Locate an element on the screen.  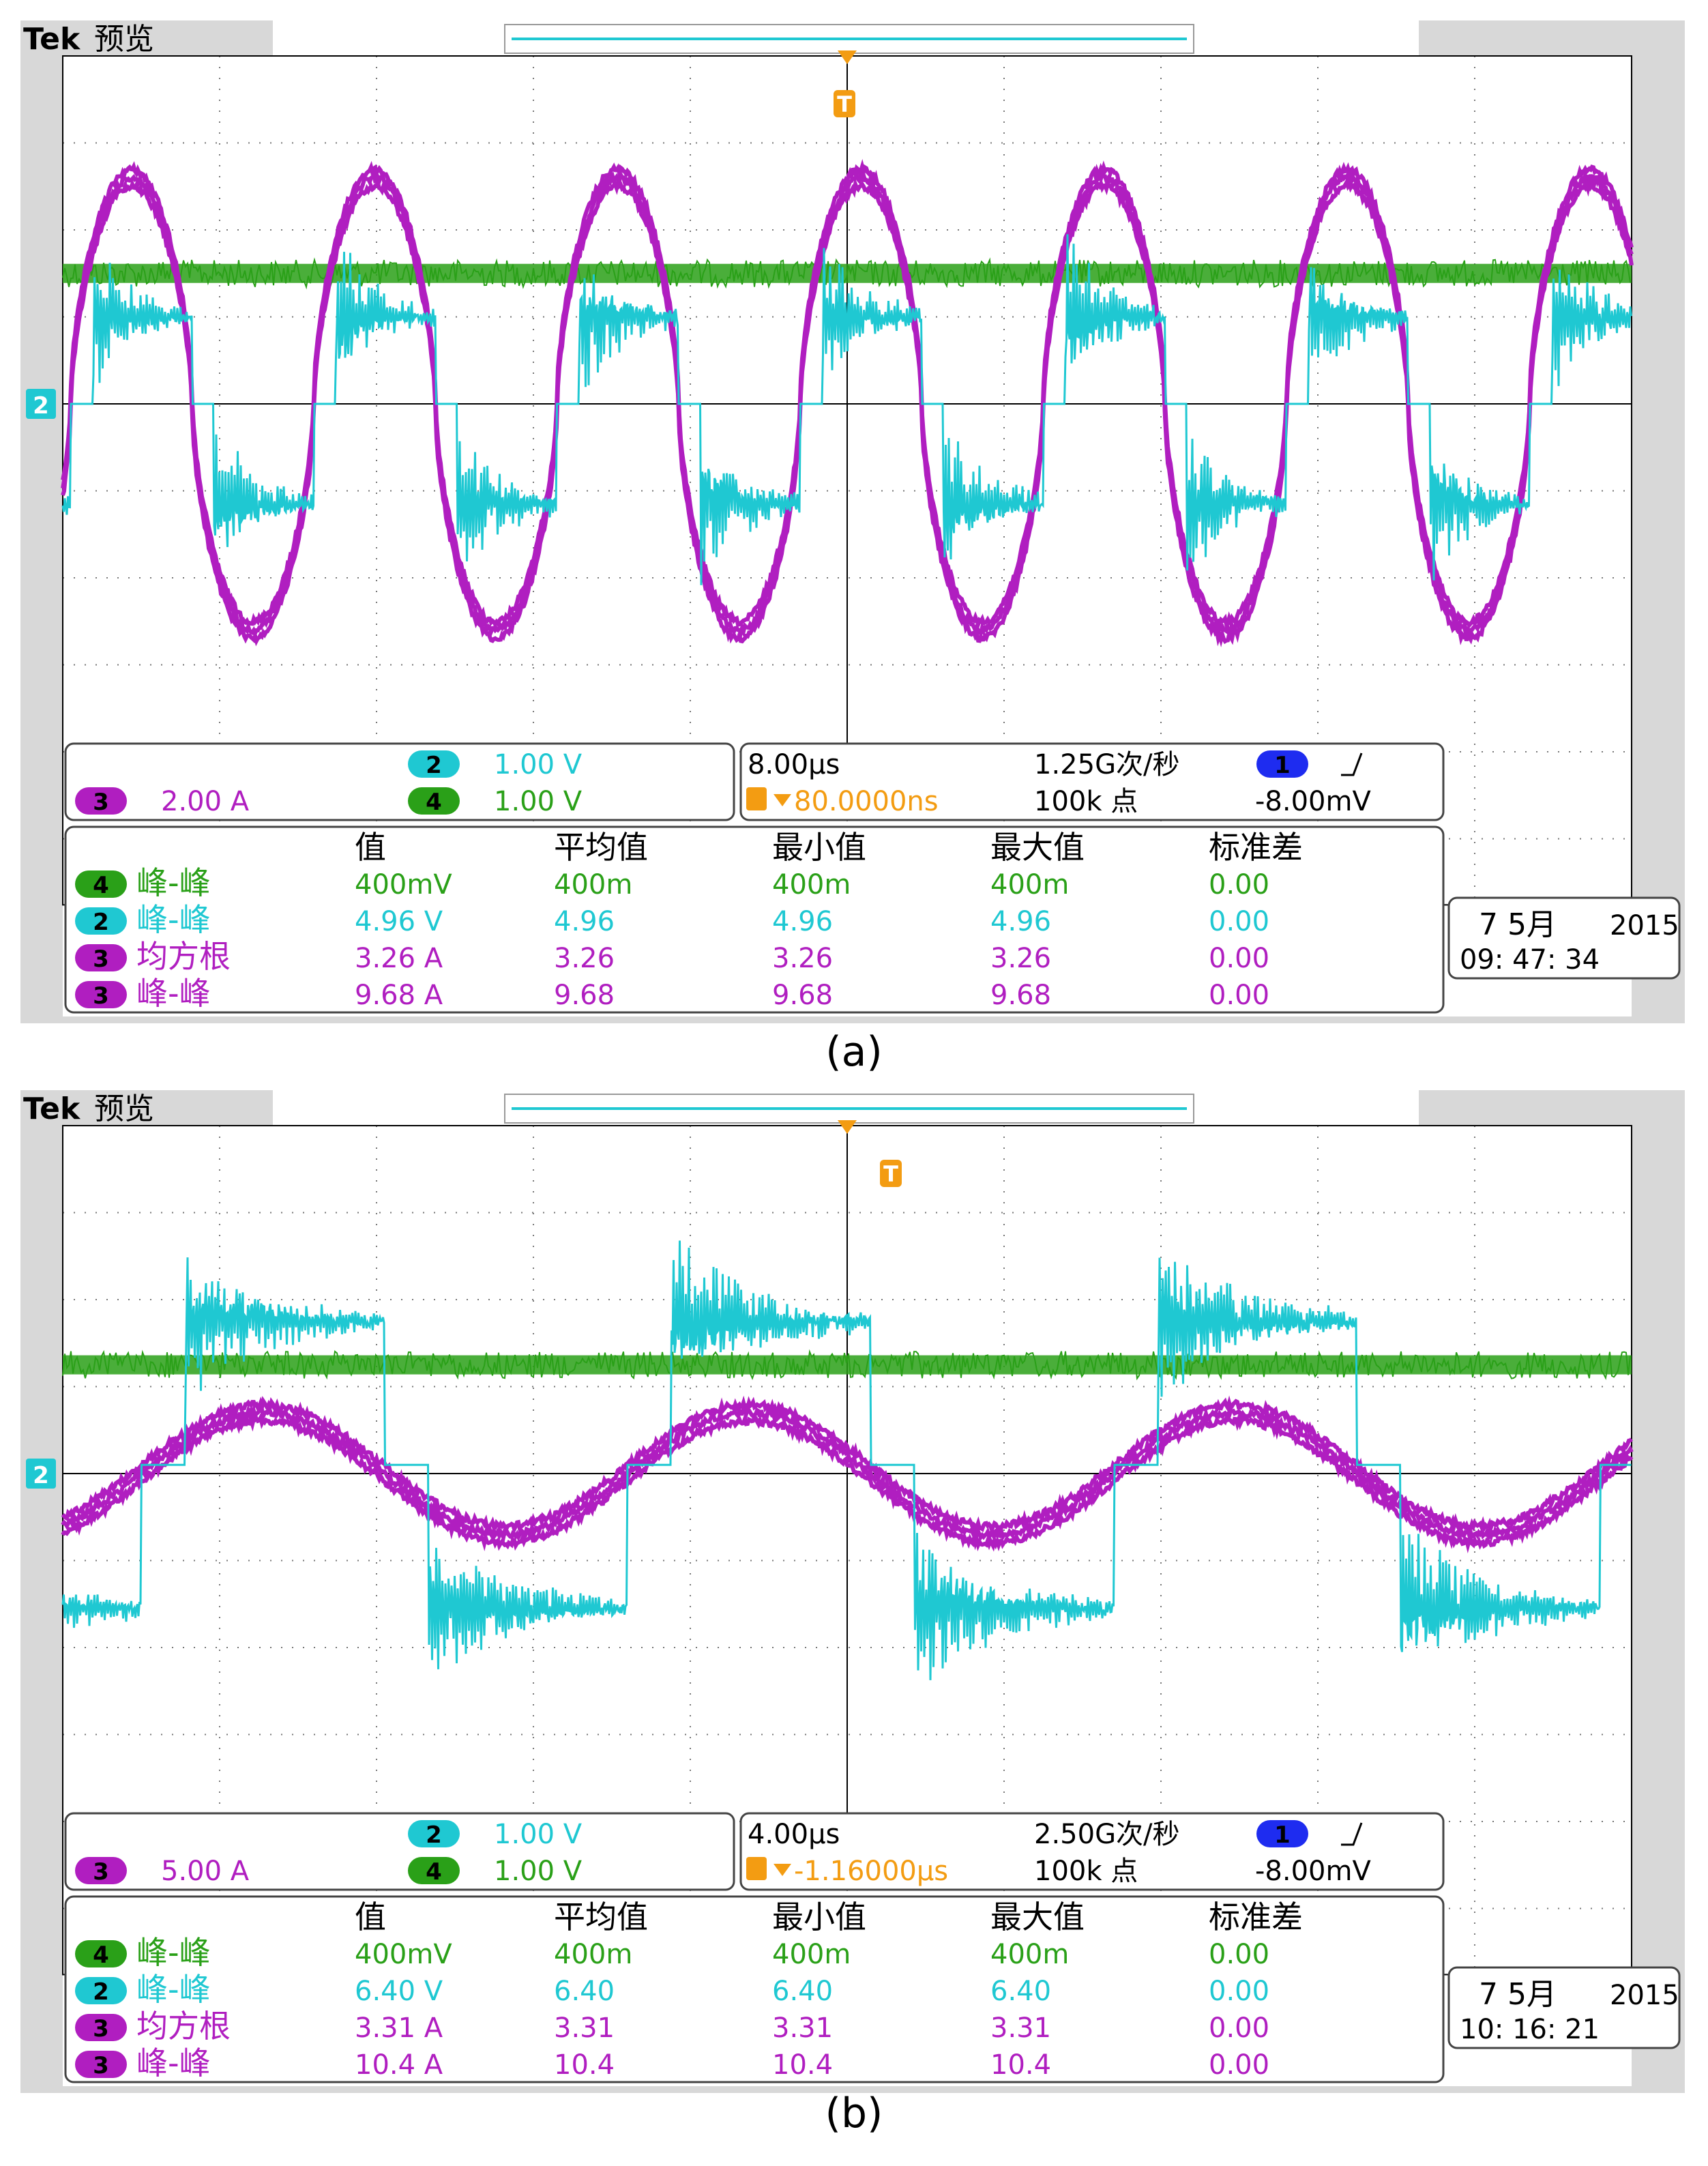
record-length-value: 100k 点 is located at coordinates (1086, 801).